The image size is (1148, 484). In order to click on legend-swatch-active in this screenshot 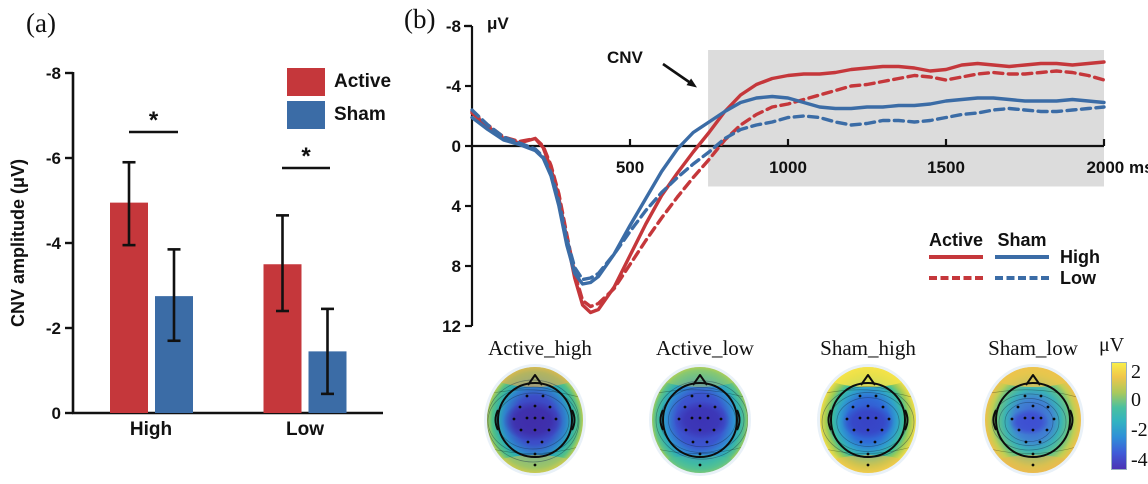, I will do `click(306, 82)`.